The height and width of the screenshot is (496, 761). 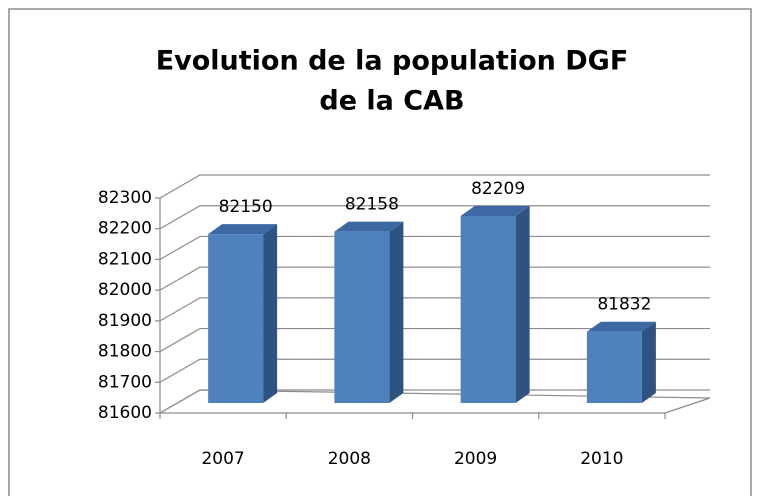 I want to click on chart-title: de la CAB, so click(x=391, y=101).